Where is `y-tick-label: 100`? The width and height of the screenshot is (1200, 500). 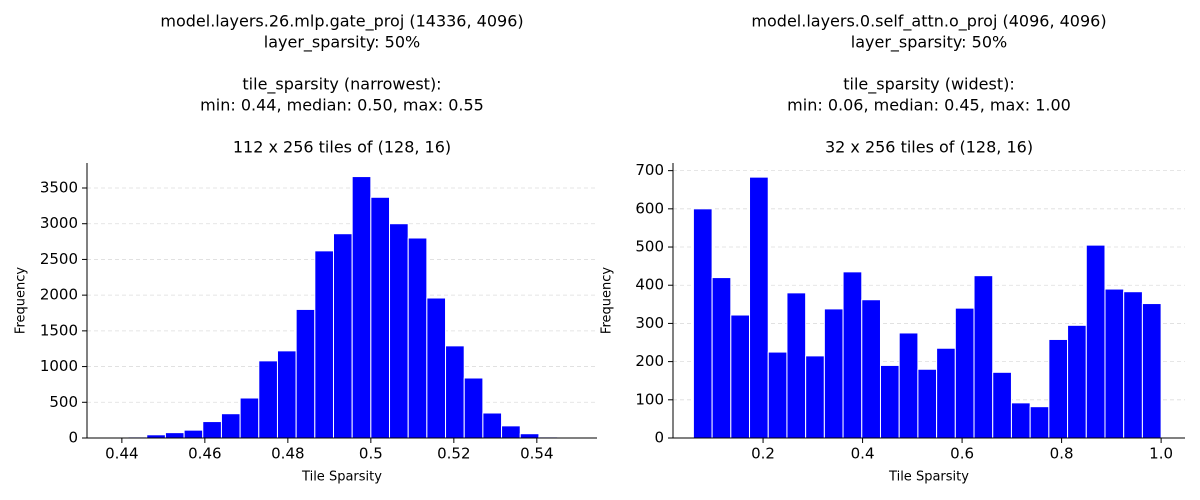 y-tick-label: 100 is located at coordinates (649, 399).